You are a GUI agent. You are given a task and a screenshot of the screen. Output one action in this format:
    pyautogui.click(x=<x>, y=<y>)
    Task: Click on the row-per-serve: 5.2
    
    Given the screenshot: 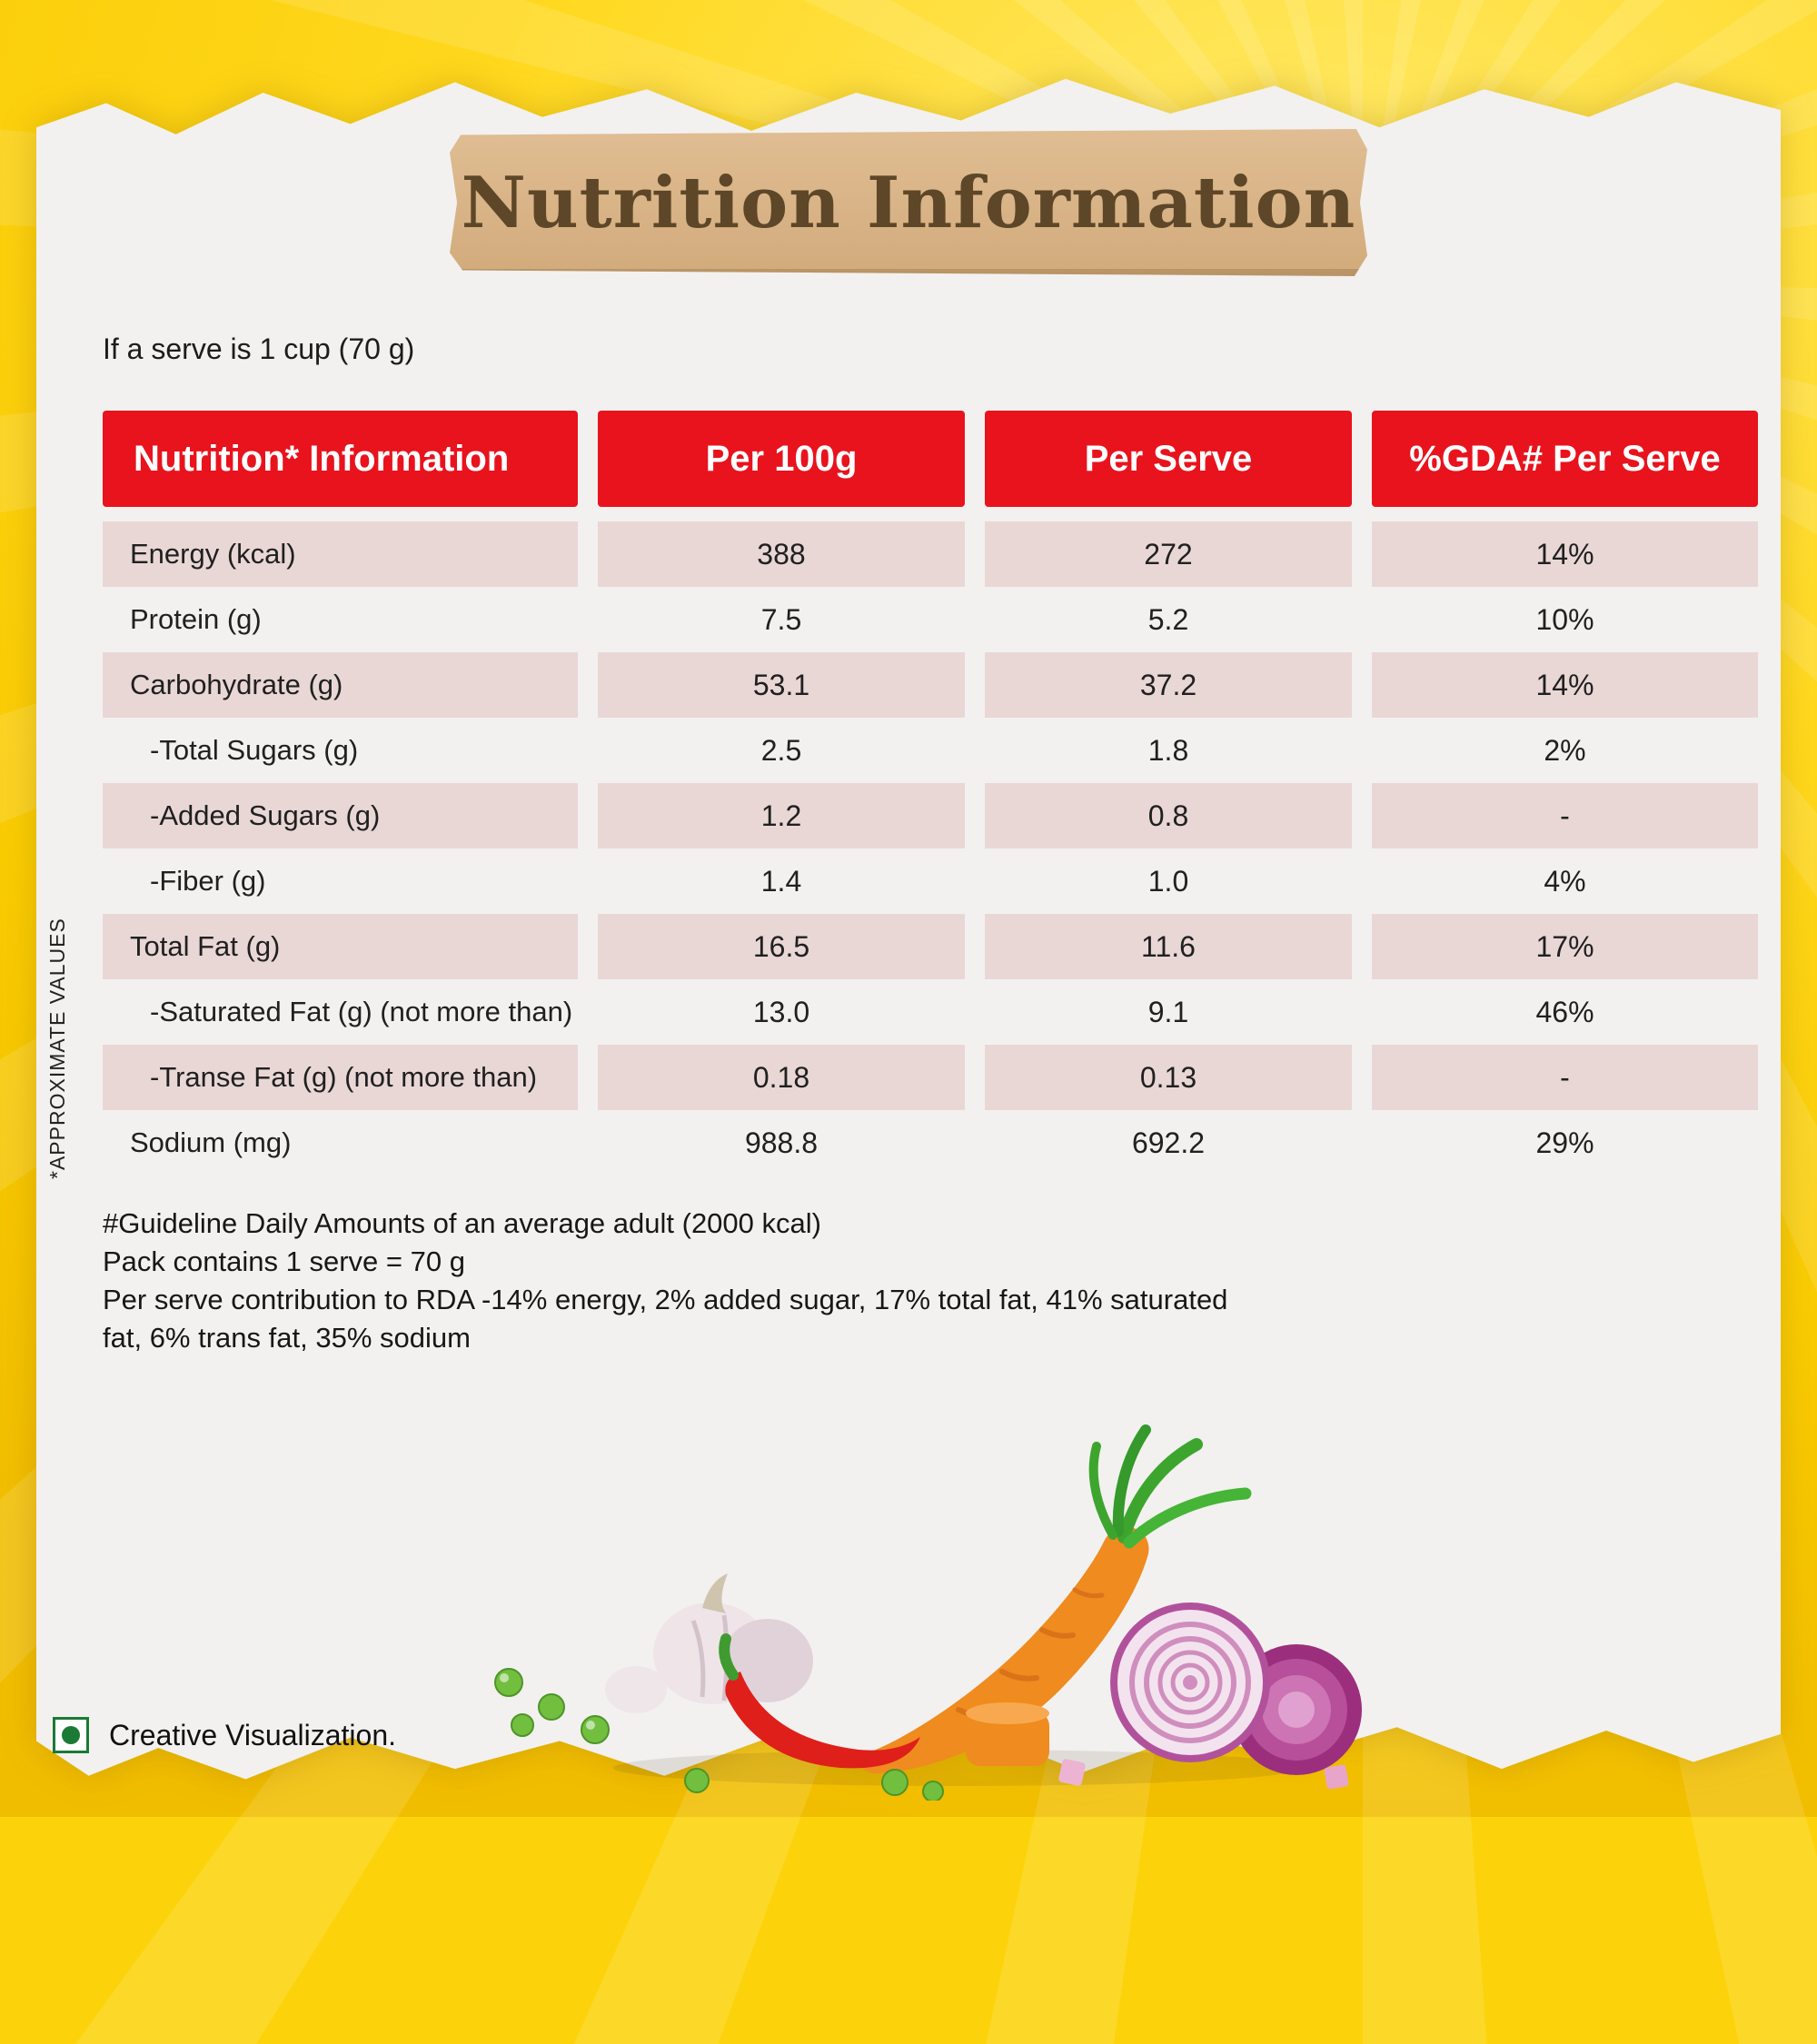 What is the action you would take?
    pyautogui.click(x=1168, y=619)
    